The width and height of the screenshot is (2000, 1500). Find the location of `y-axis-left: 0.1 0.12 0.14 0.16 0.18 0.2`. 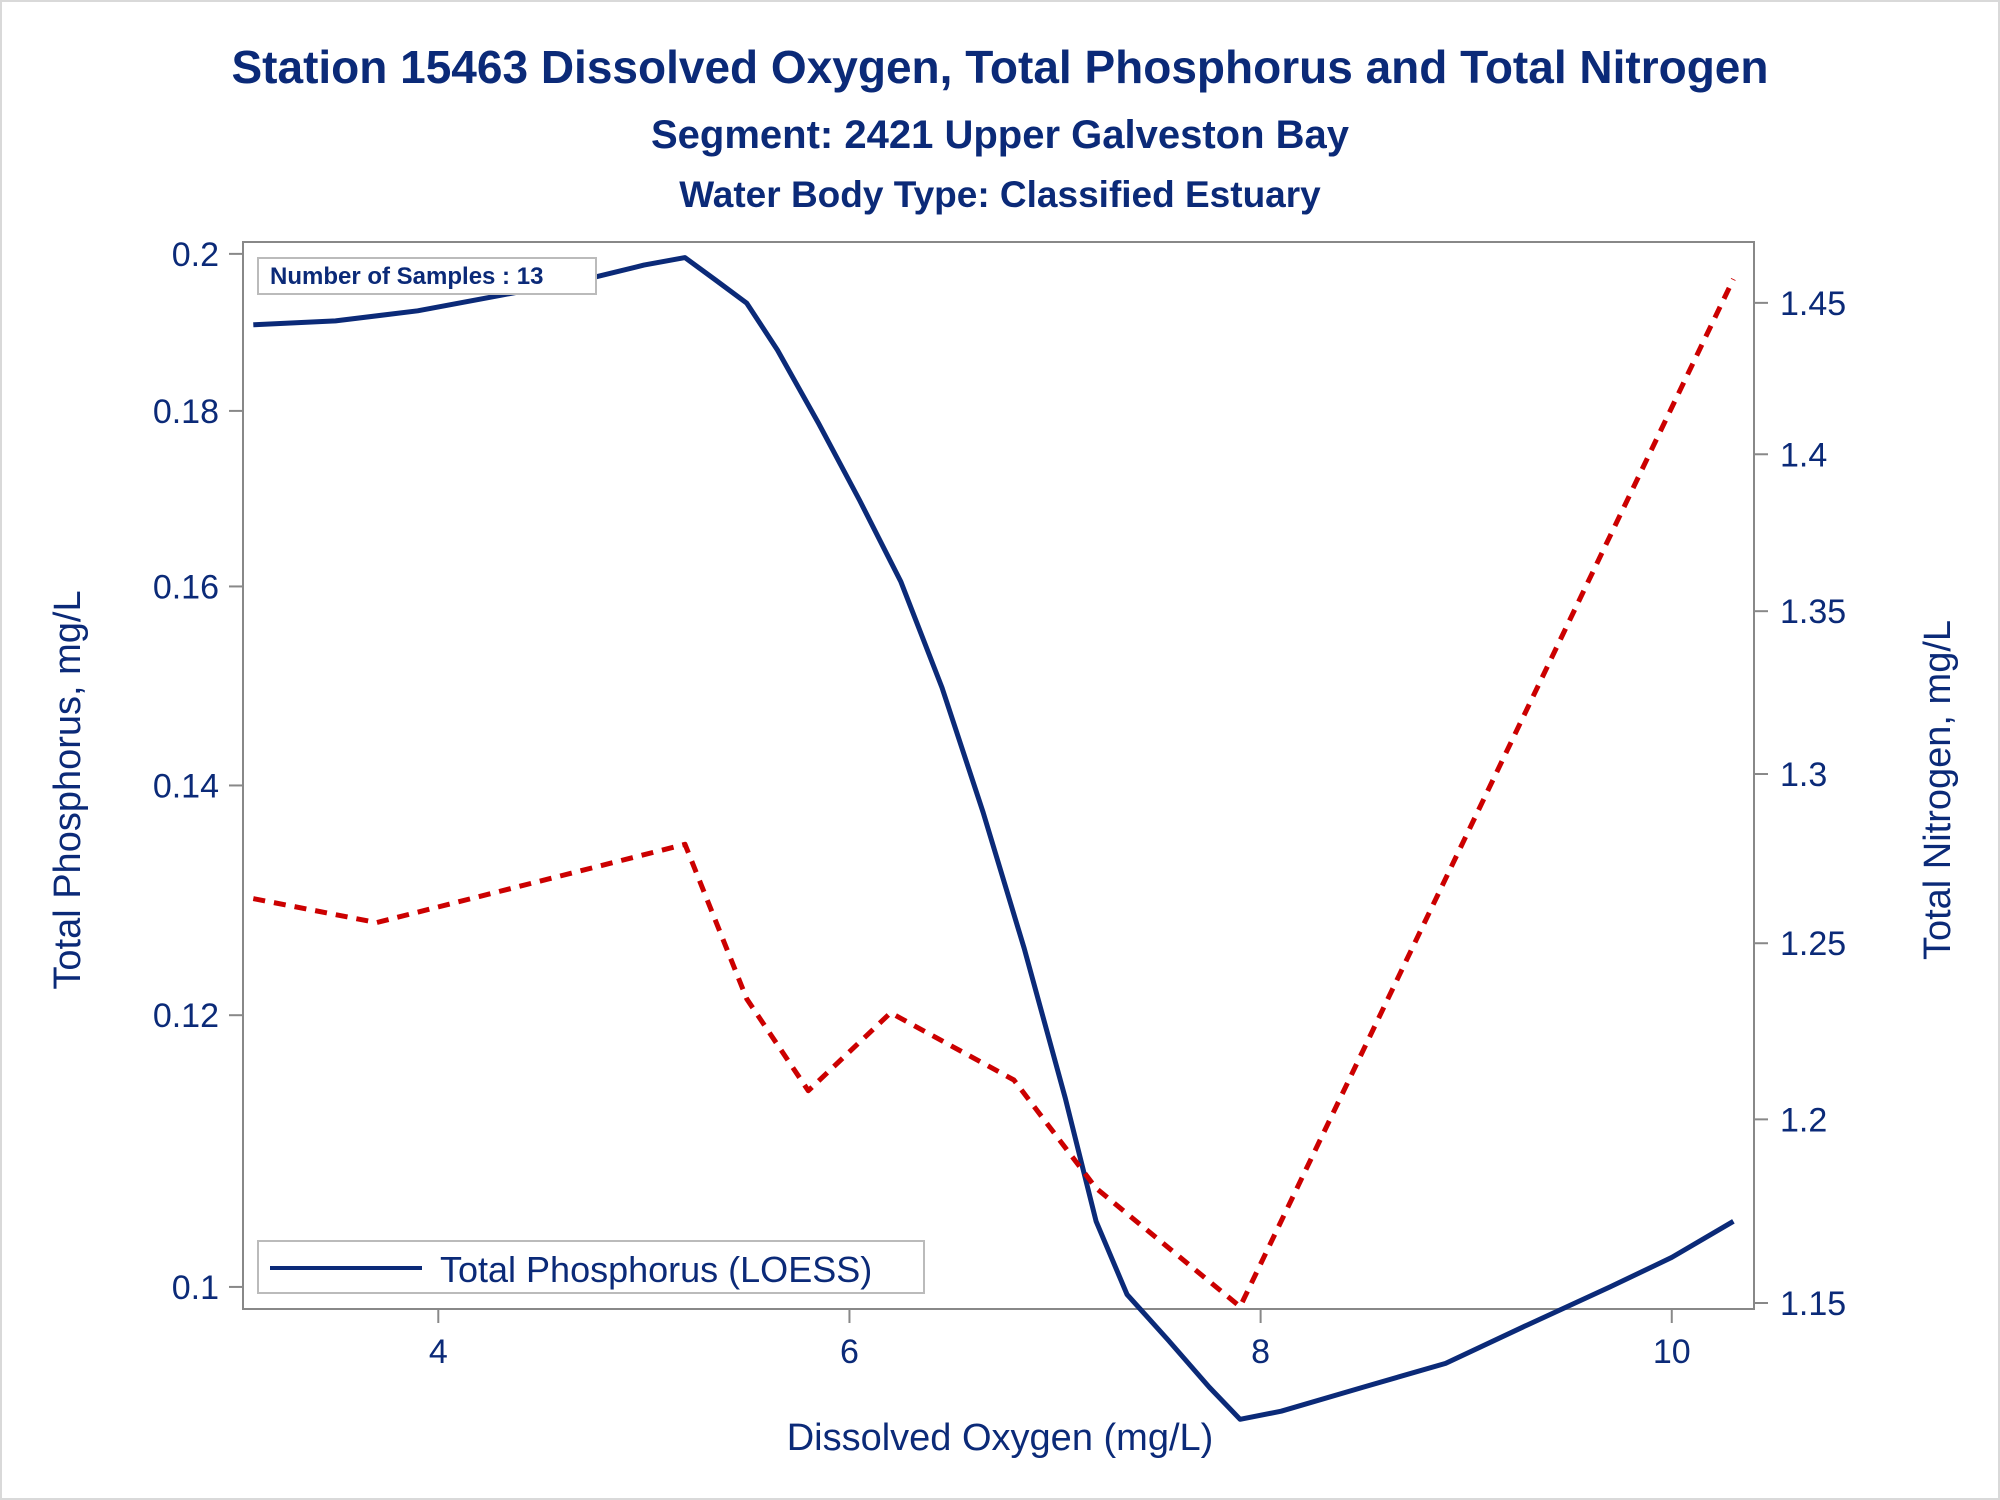

y-axis-left: 0.1 0.12 0.14 0.16 0.18 0.2 is located at coordinates (198, 771).